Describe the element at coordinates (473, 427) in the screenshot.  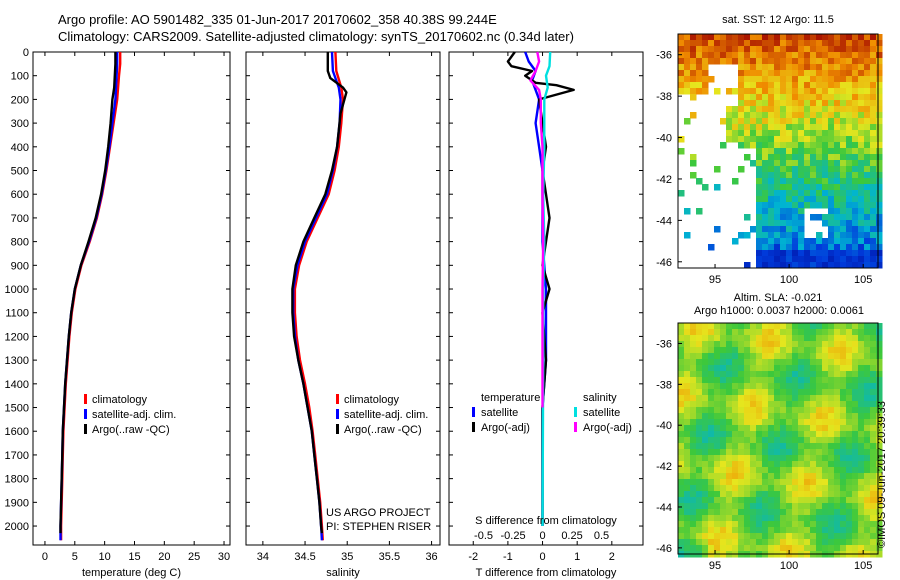
I see `legend-swatch` at that location.